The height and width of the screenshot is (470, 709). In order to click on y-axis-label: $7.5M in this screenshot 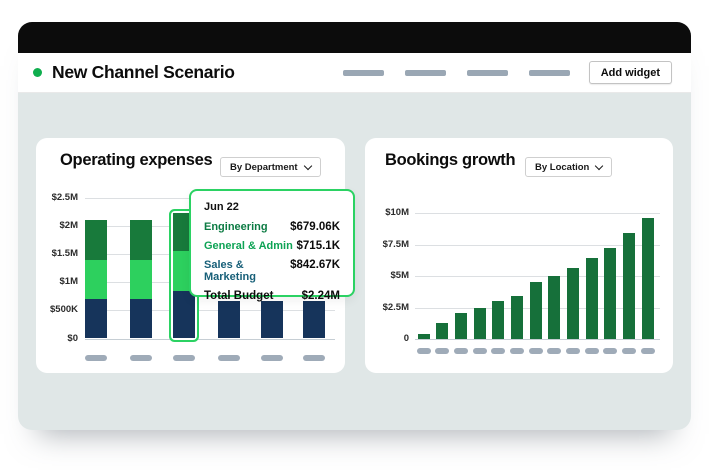, I will do `click(395, 244)`.